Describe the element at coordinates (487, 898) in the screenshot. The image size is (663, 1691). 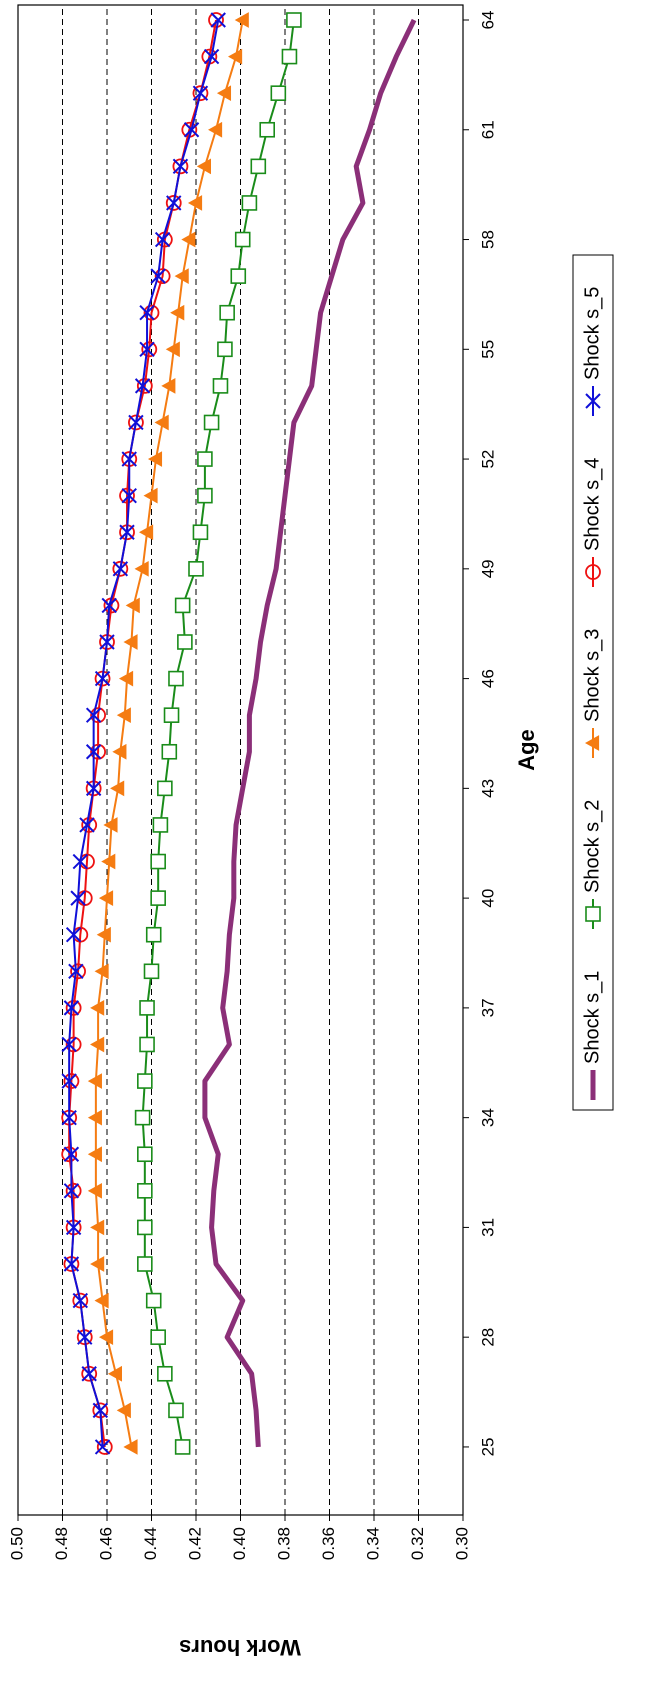
I see `x-tick-label: 40` at that location.